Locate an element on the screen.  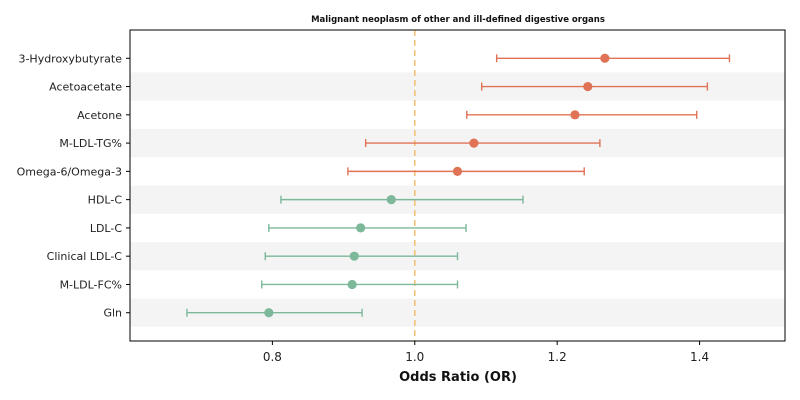
y-tick-label: M-LDL-FC% is located at coordinates (91, 284).